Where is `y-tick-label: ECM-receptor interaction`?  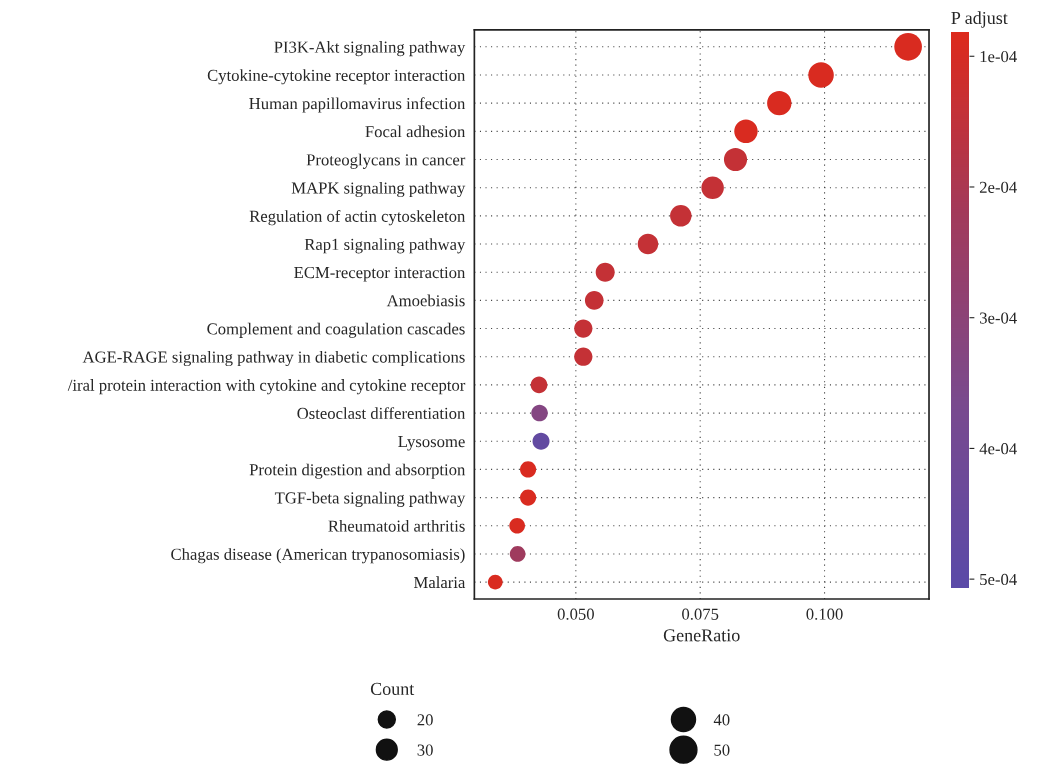
y-tick-label: ECM-receptor interaction is located at coordinates (380, 274).